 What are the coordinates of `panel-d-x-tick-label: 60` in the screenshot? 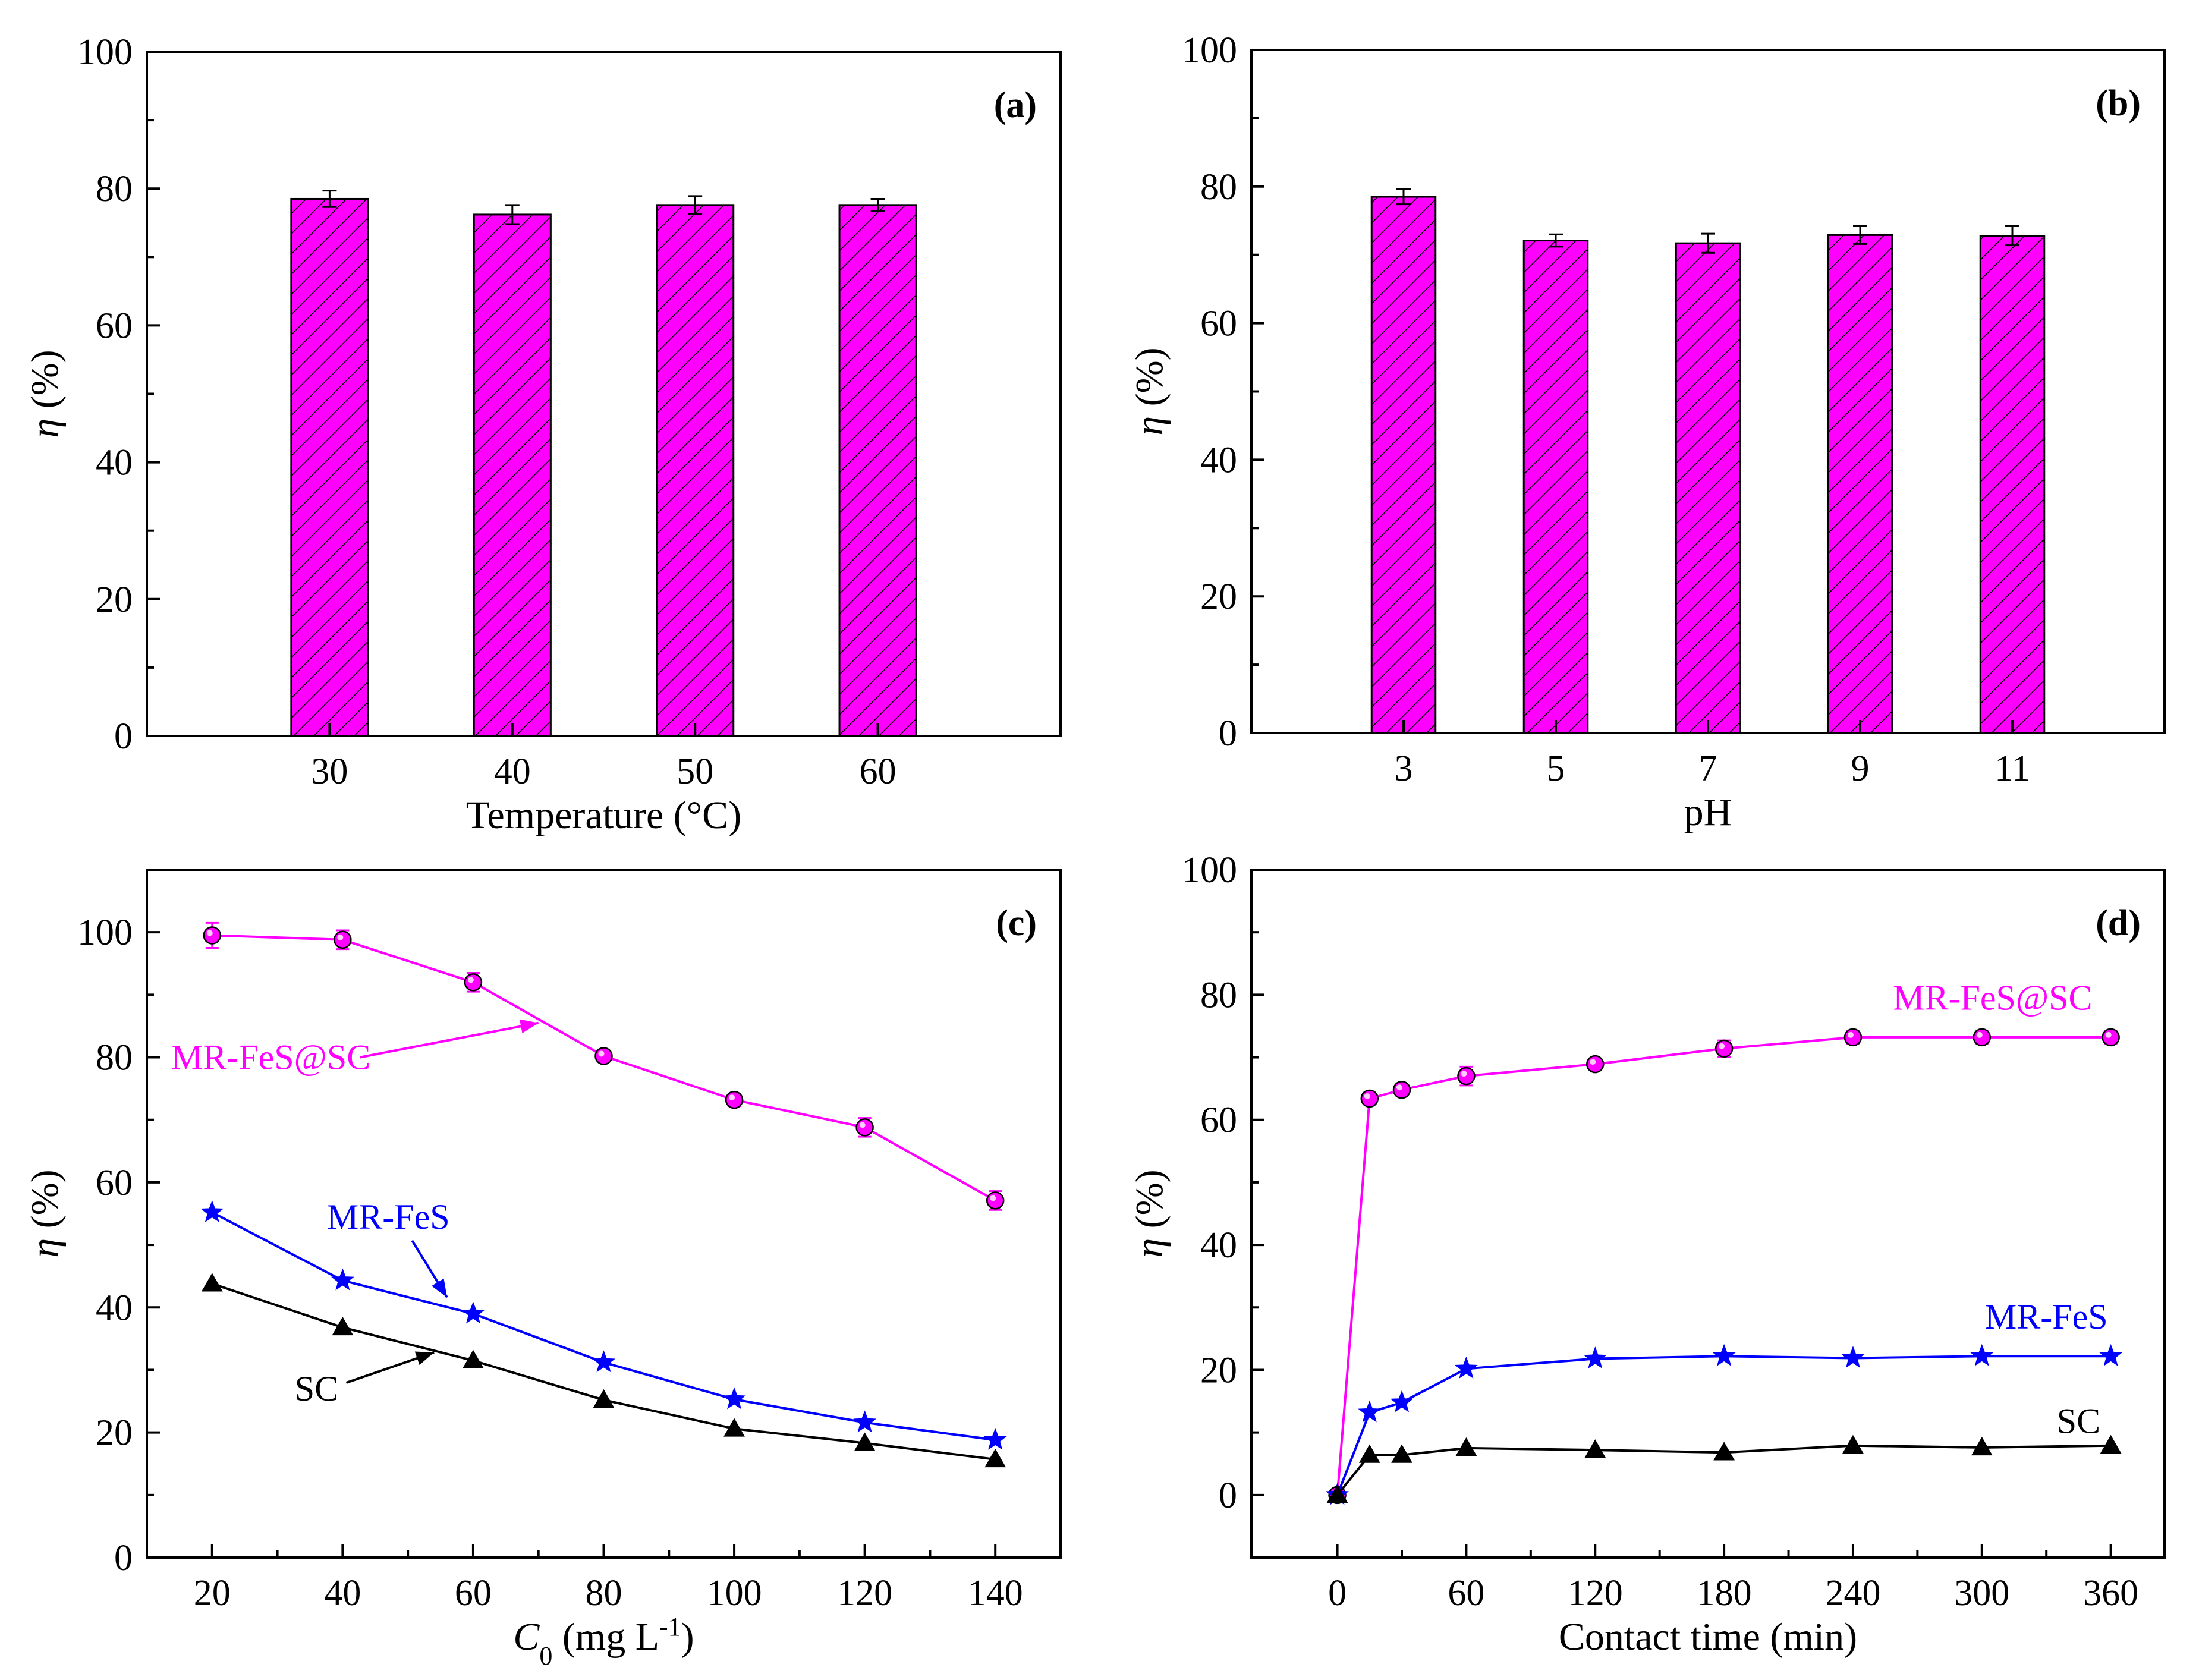 It's located at (1466, 1593).